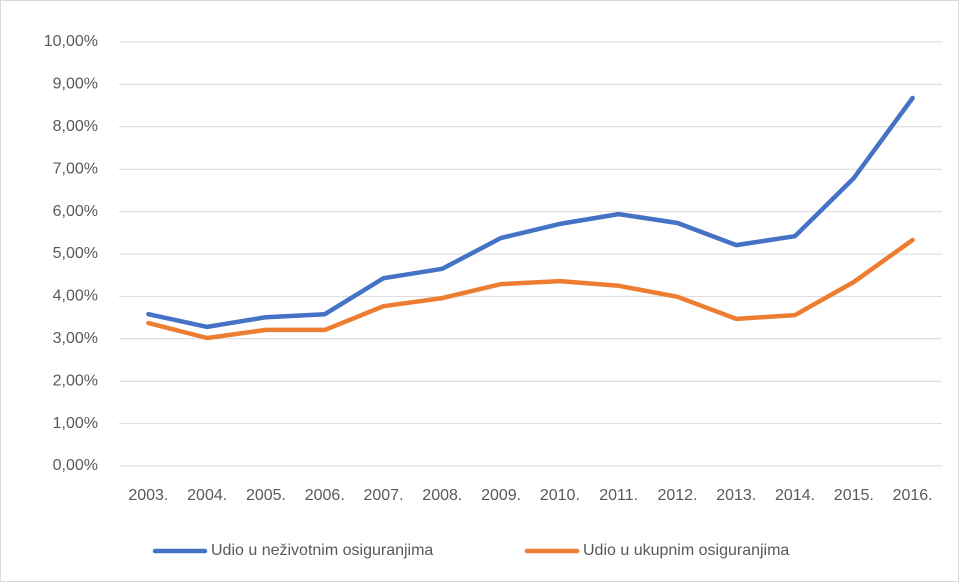  I want to click on x-tick-label: 2013., so click(736, 495).